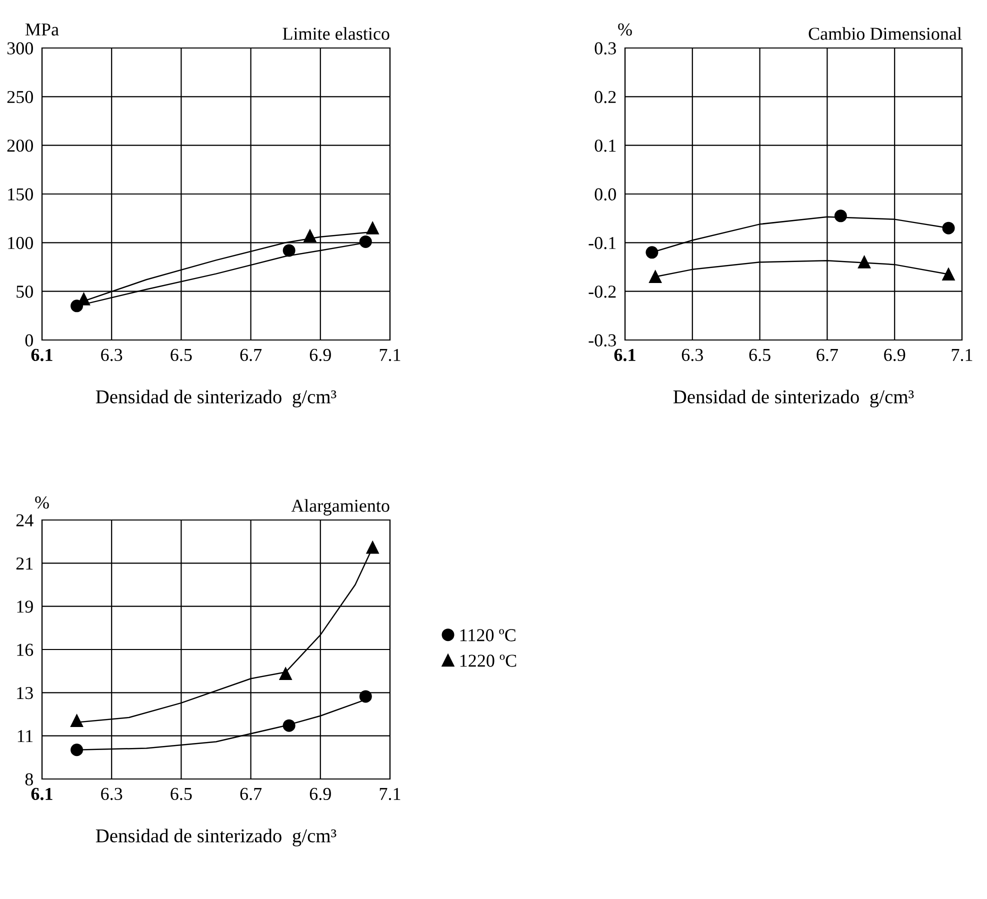 The height and width of the screenshot is (899, 987). What do you see at coordinates (20, 194) in the screenshot?
I see `y-tick-label: 150` at bounding box center [20, 194].